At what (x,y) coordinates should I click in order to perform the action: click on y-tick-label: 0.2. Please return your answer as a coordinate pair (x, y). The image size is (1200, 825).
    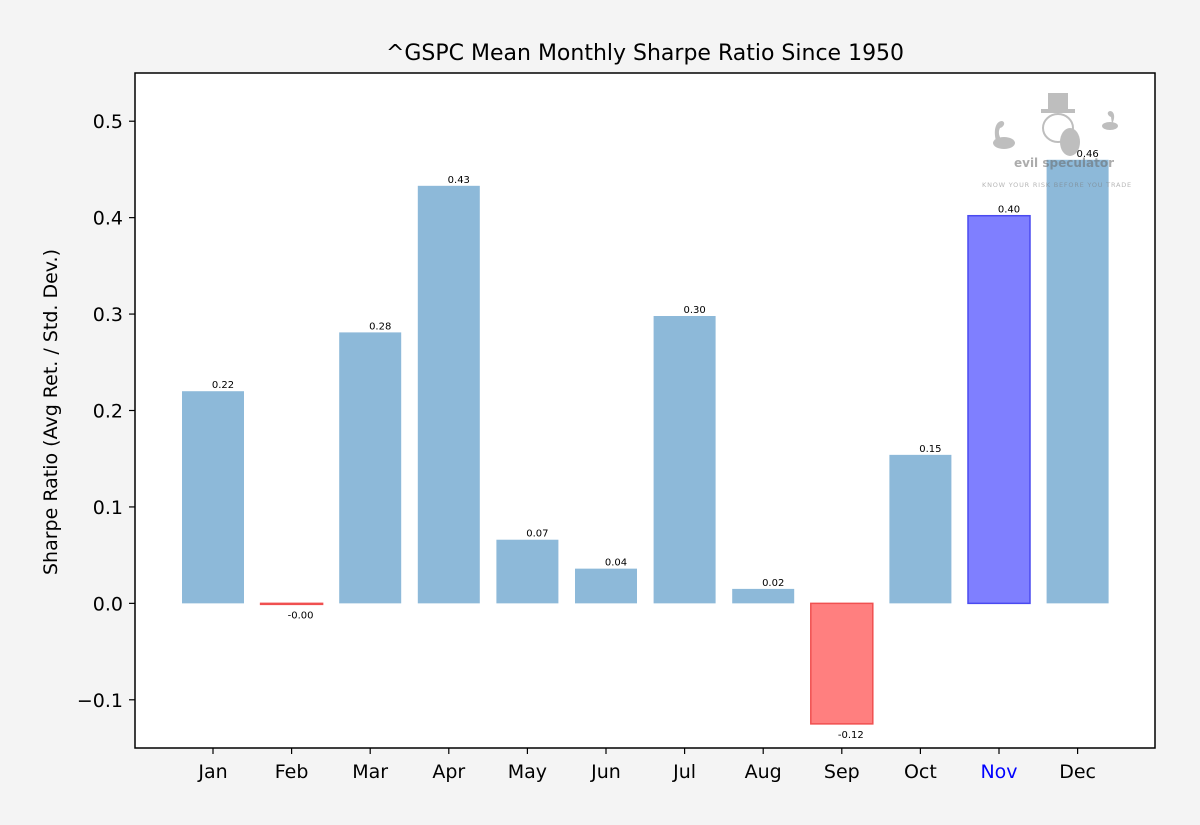
    Looking at the image, I should click on (108, 412).